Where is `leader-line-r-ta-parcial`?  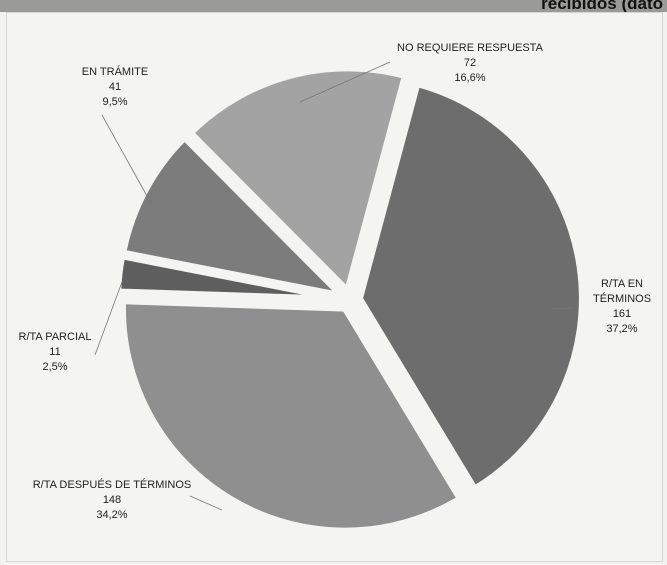
leader-line-r-ta-parcial is located at coordinates (108, 318).